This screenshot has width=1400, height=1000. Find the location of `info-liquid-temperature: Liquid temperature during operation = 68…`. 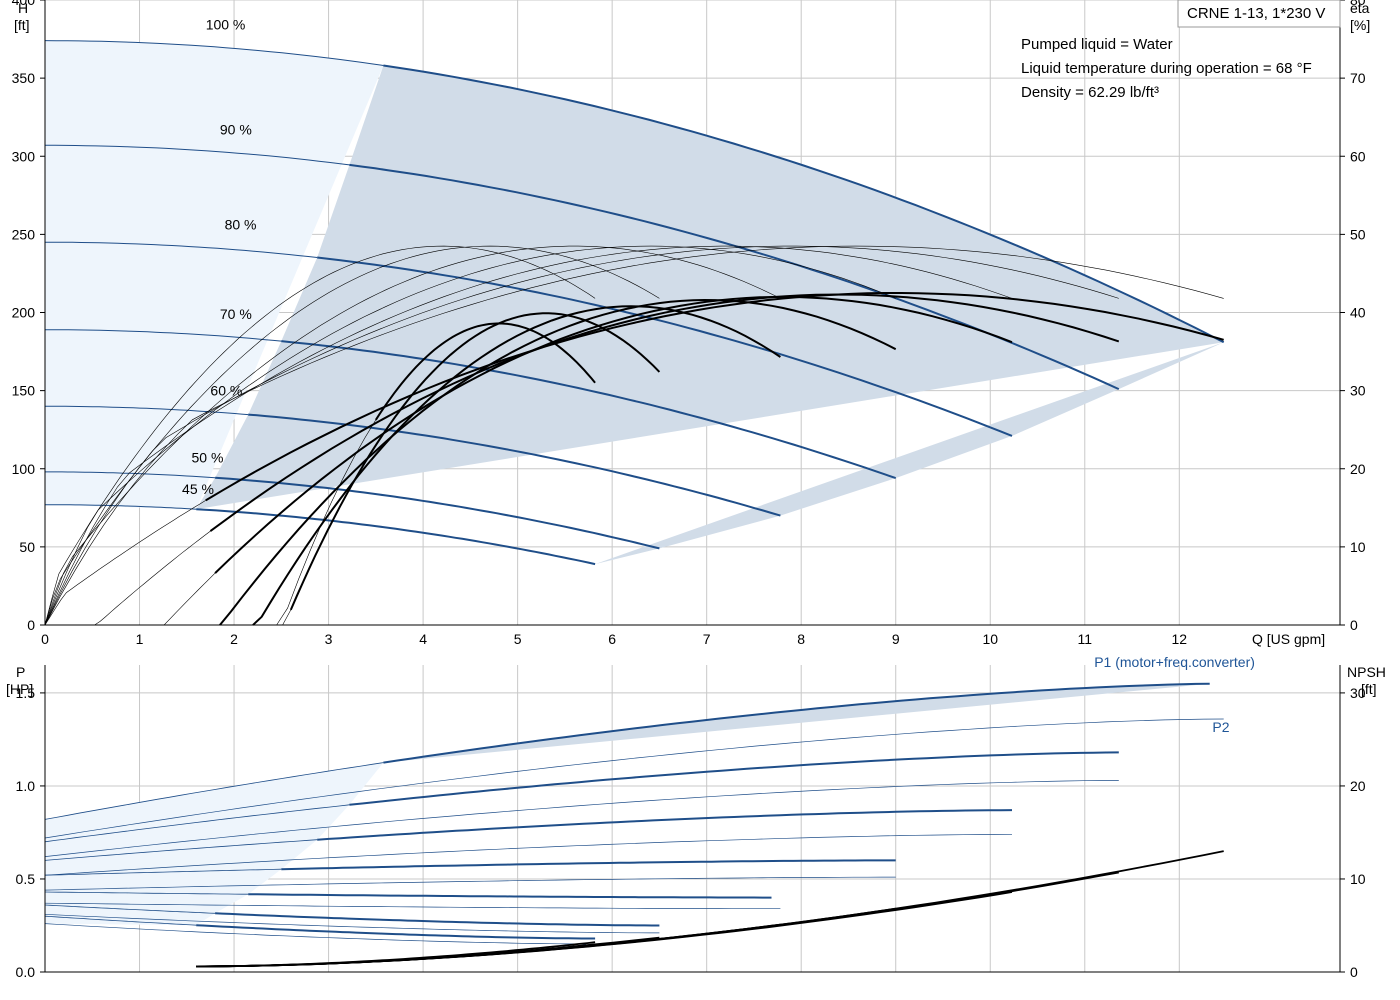

info-liquid-temperature: Liquid temperature during operation = 68… is located at coordinates (1166, 68).